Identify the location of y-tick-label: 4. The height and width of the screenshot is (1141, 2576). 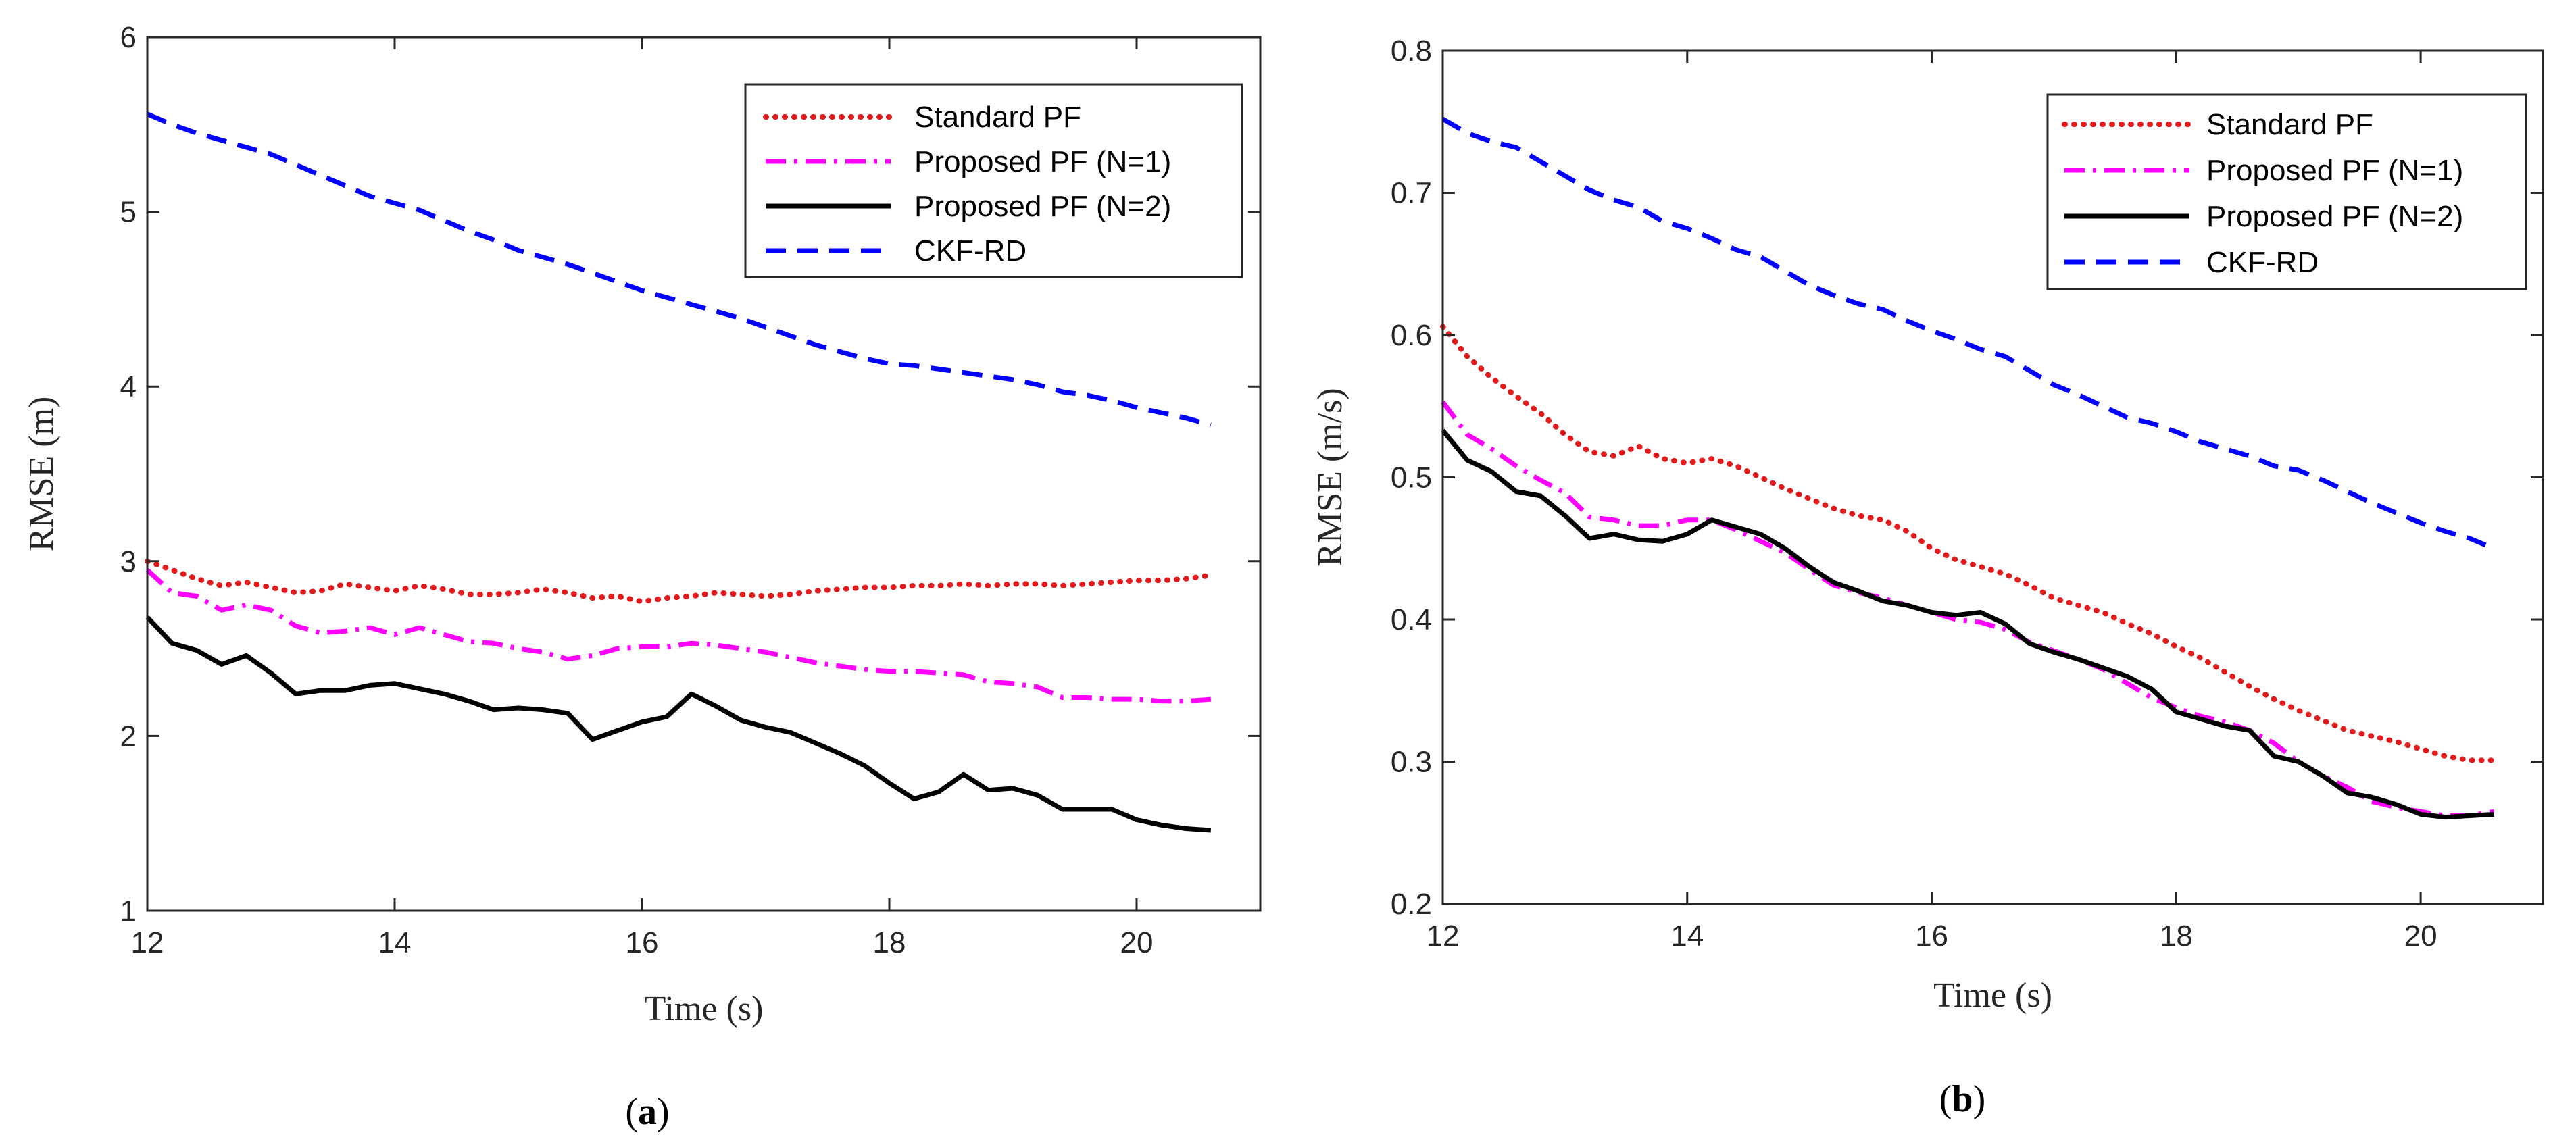
(129, 386).